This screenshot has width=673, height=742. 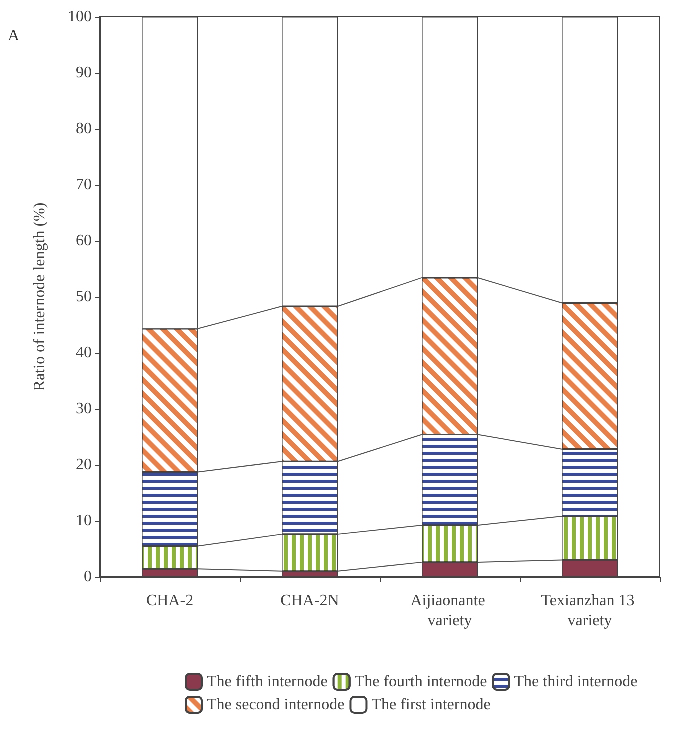 I want to click on y-tick-label: 40, so click(x=84, y=353).